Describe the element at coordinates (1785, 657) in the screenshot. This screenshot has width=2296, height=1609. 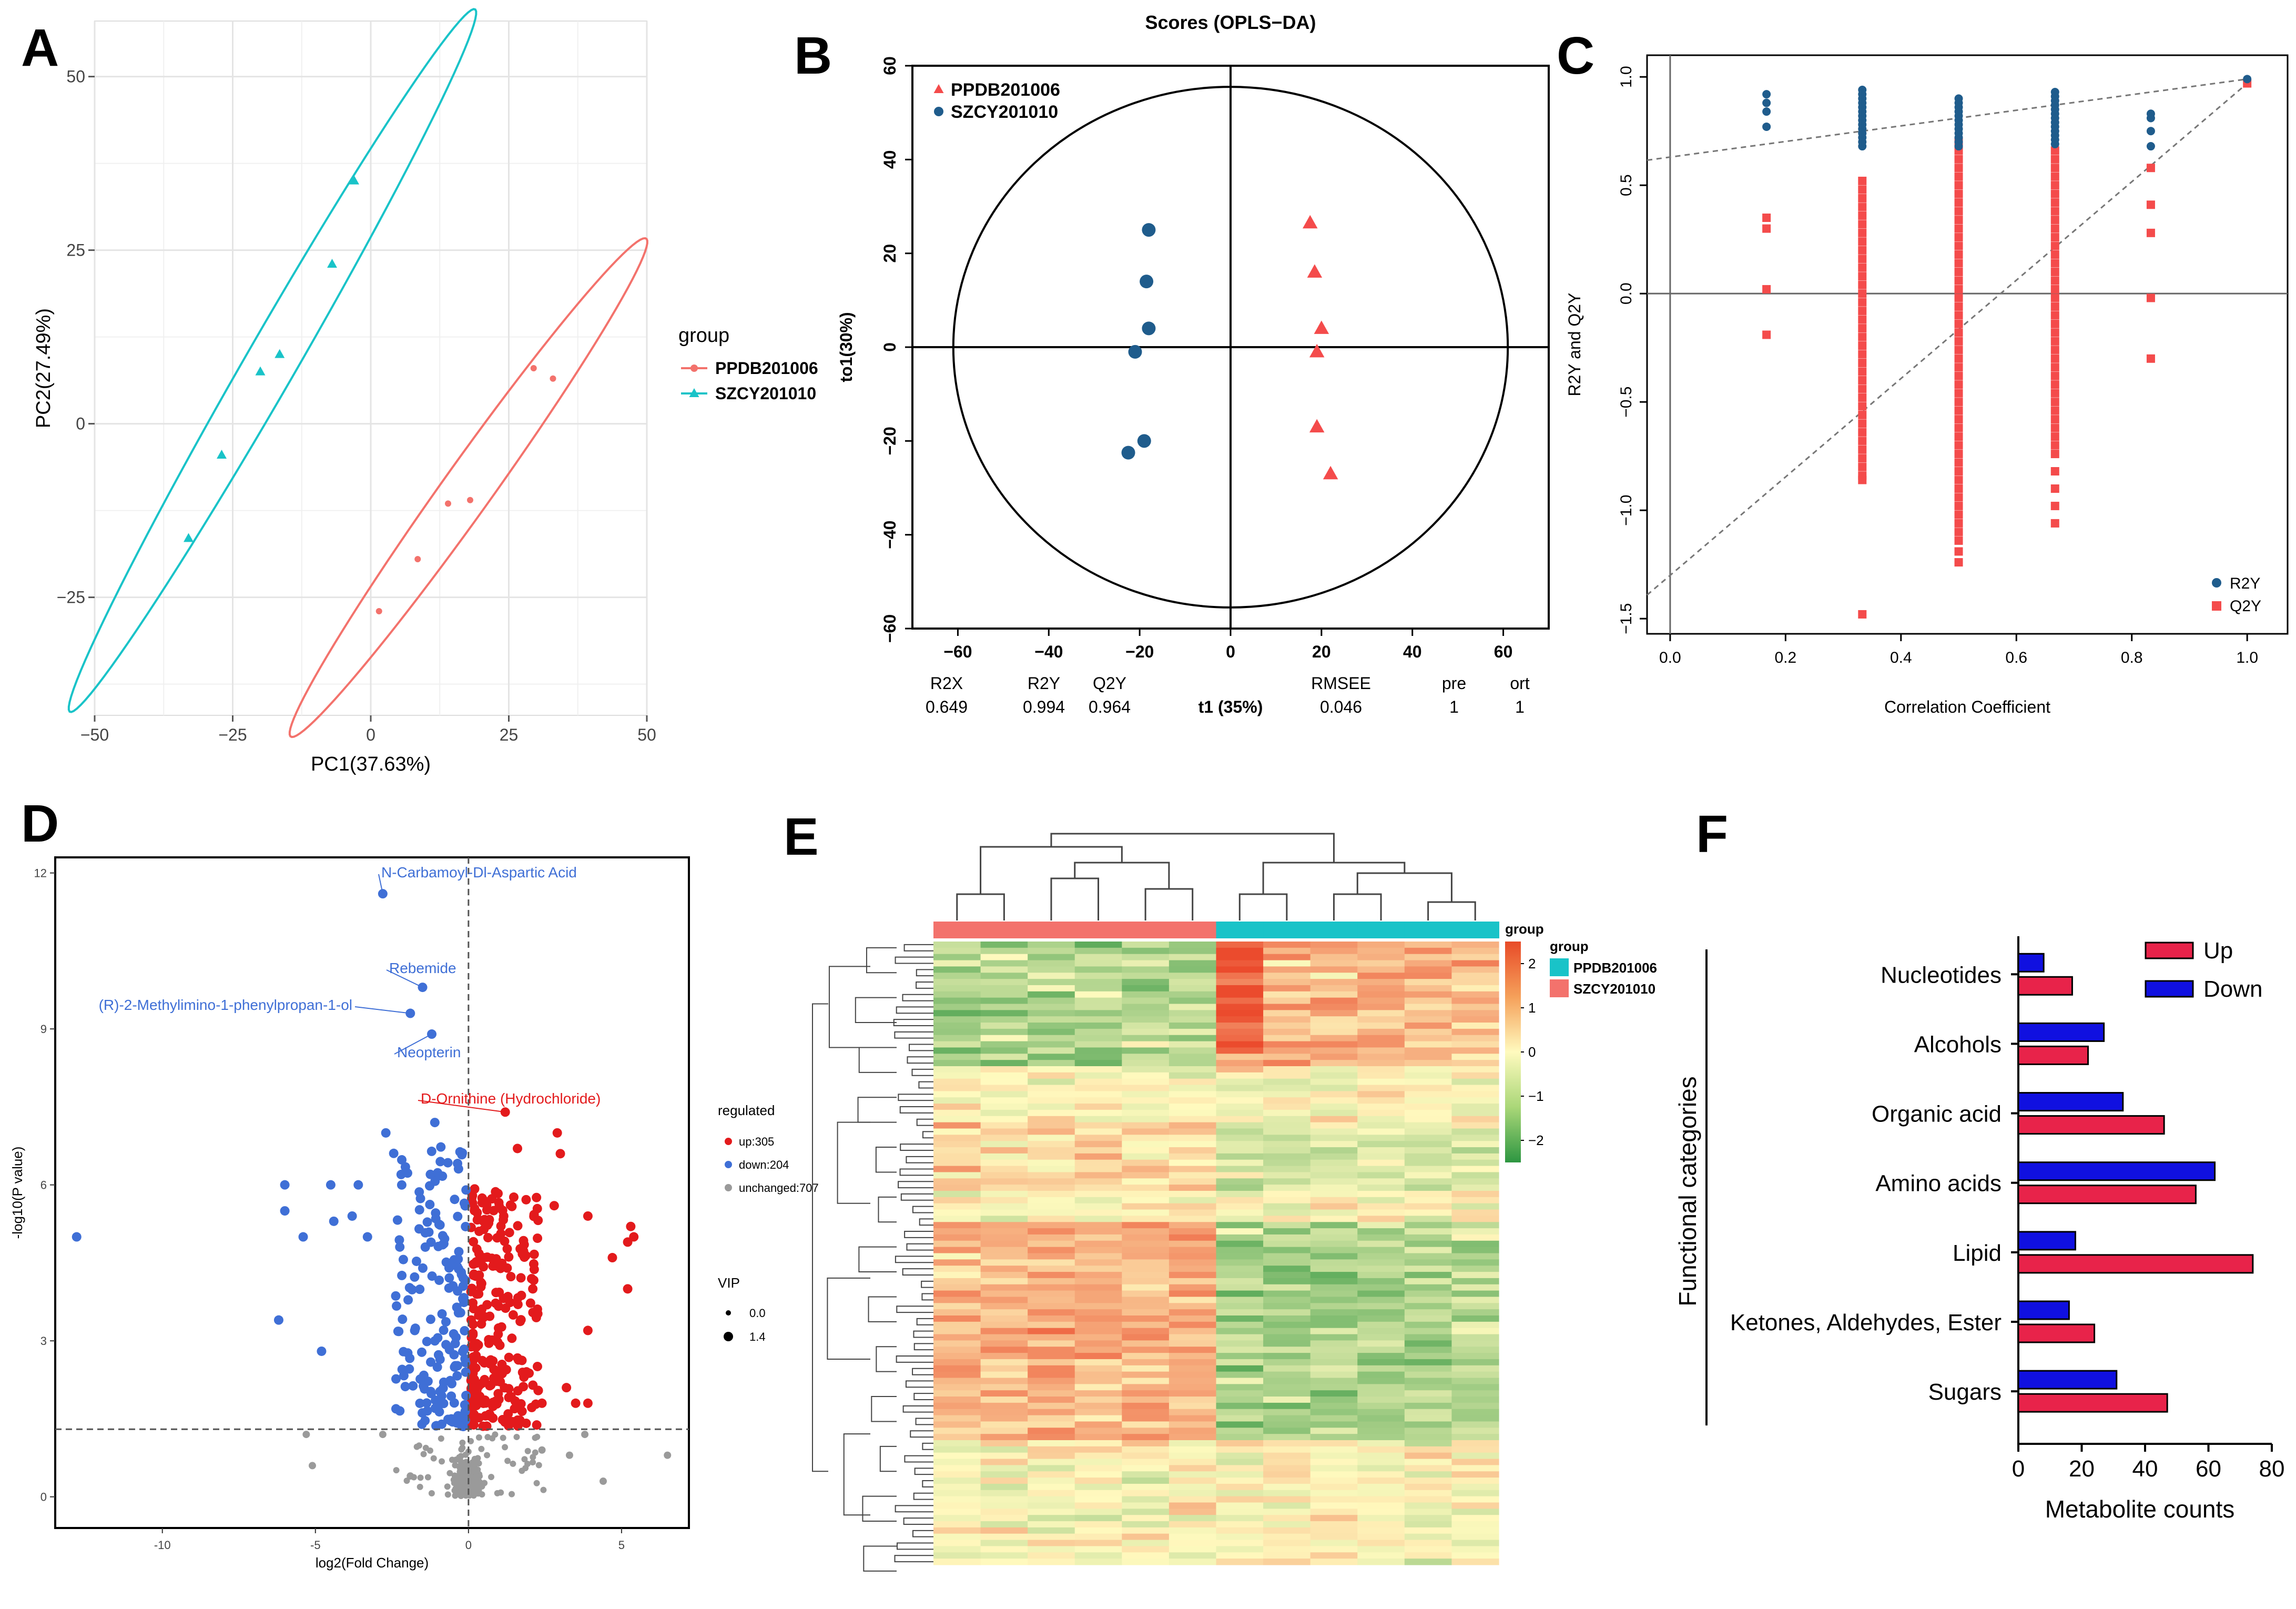
I see `tick-label-x: 0.2` at that location.